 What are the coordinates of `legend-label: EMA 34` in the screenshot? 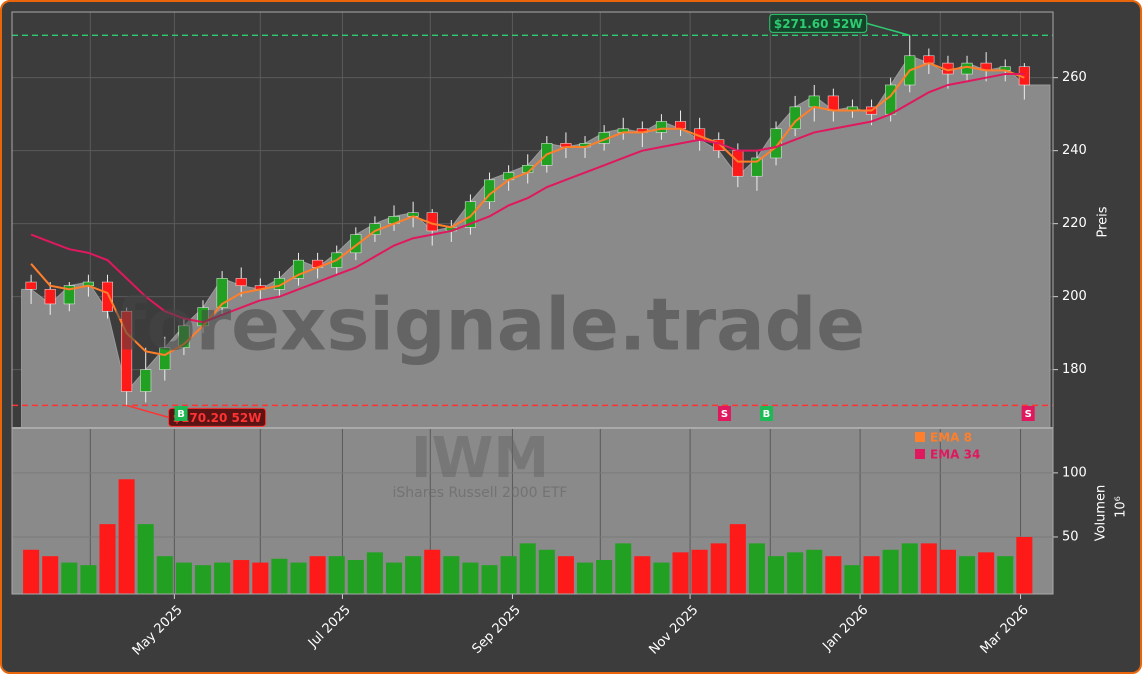 It's located at (955, 455).